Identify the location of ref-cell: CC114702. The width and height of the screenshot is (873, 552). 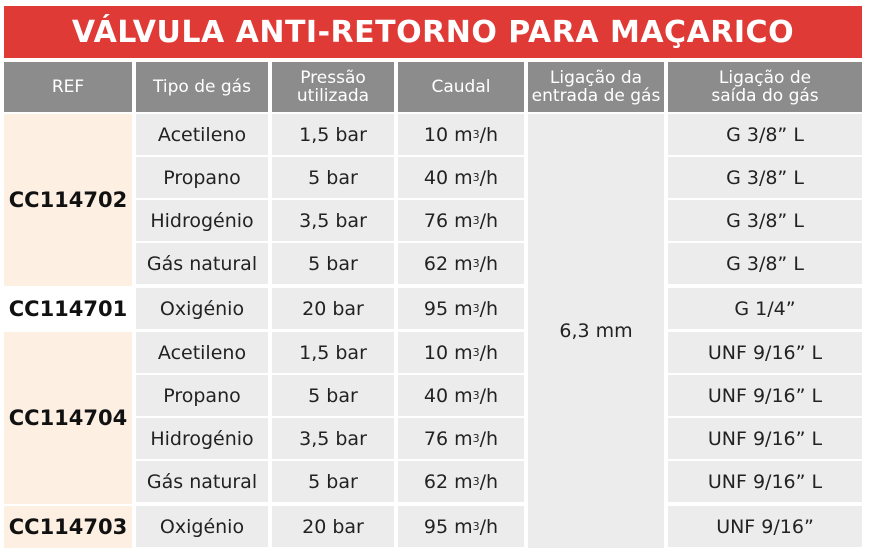
(68, 200).